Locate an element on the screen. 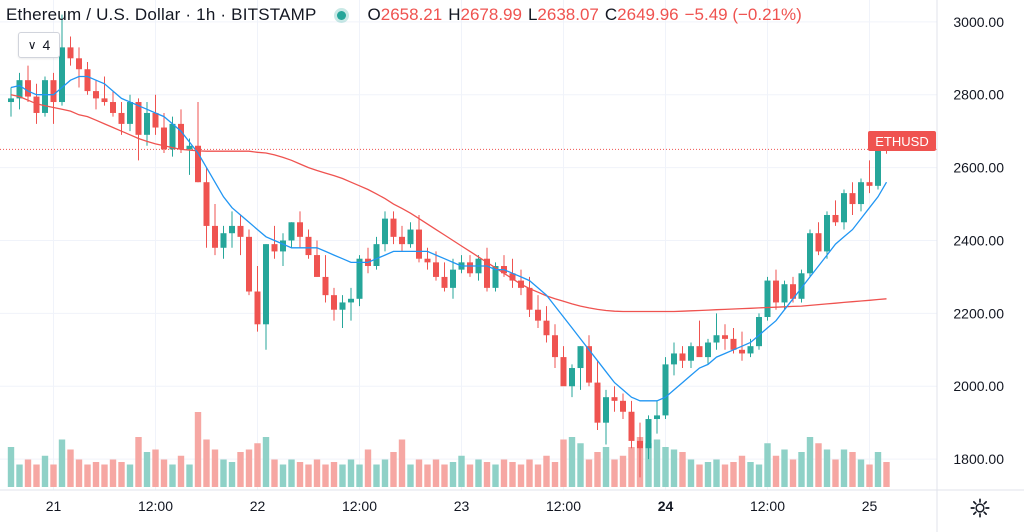 This screenshot has height=532, width=1024. time-tick-label: 25 is located at coordinates (870, 506).